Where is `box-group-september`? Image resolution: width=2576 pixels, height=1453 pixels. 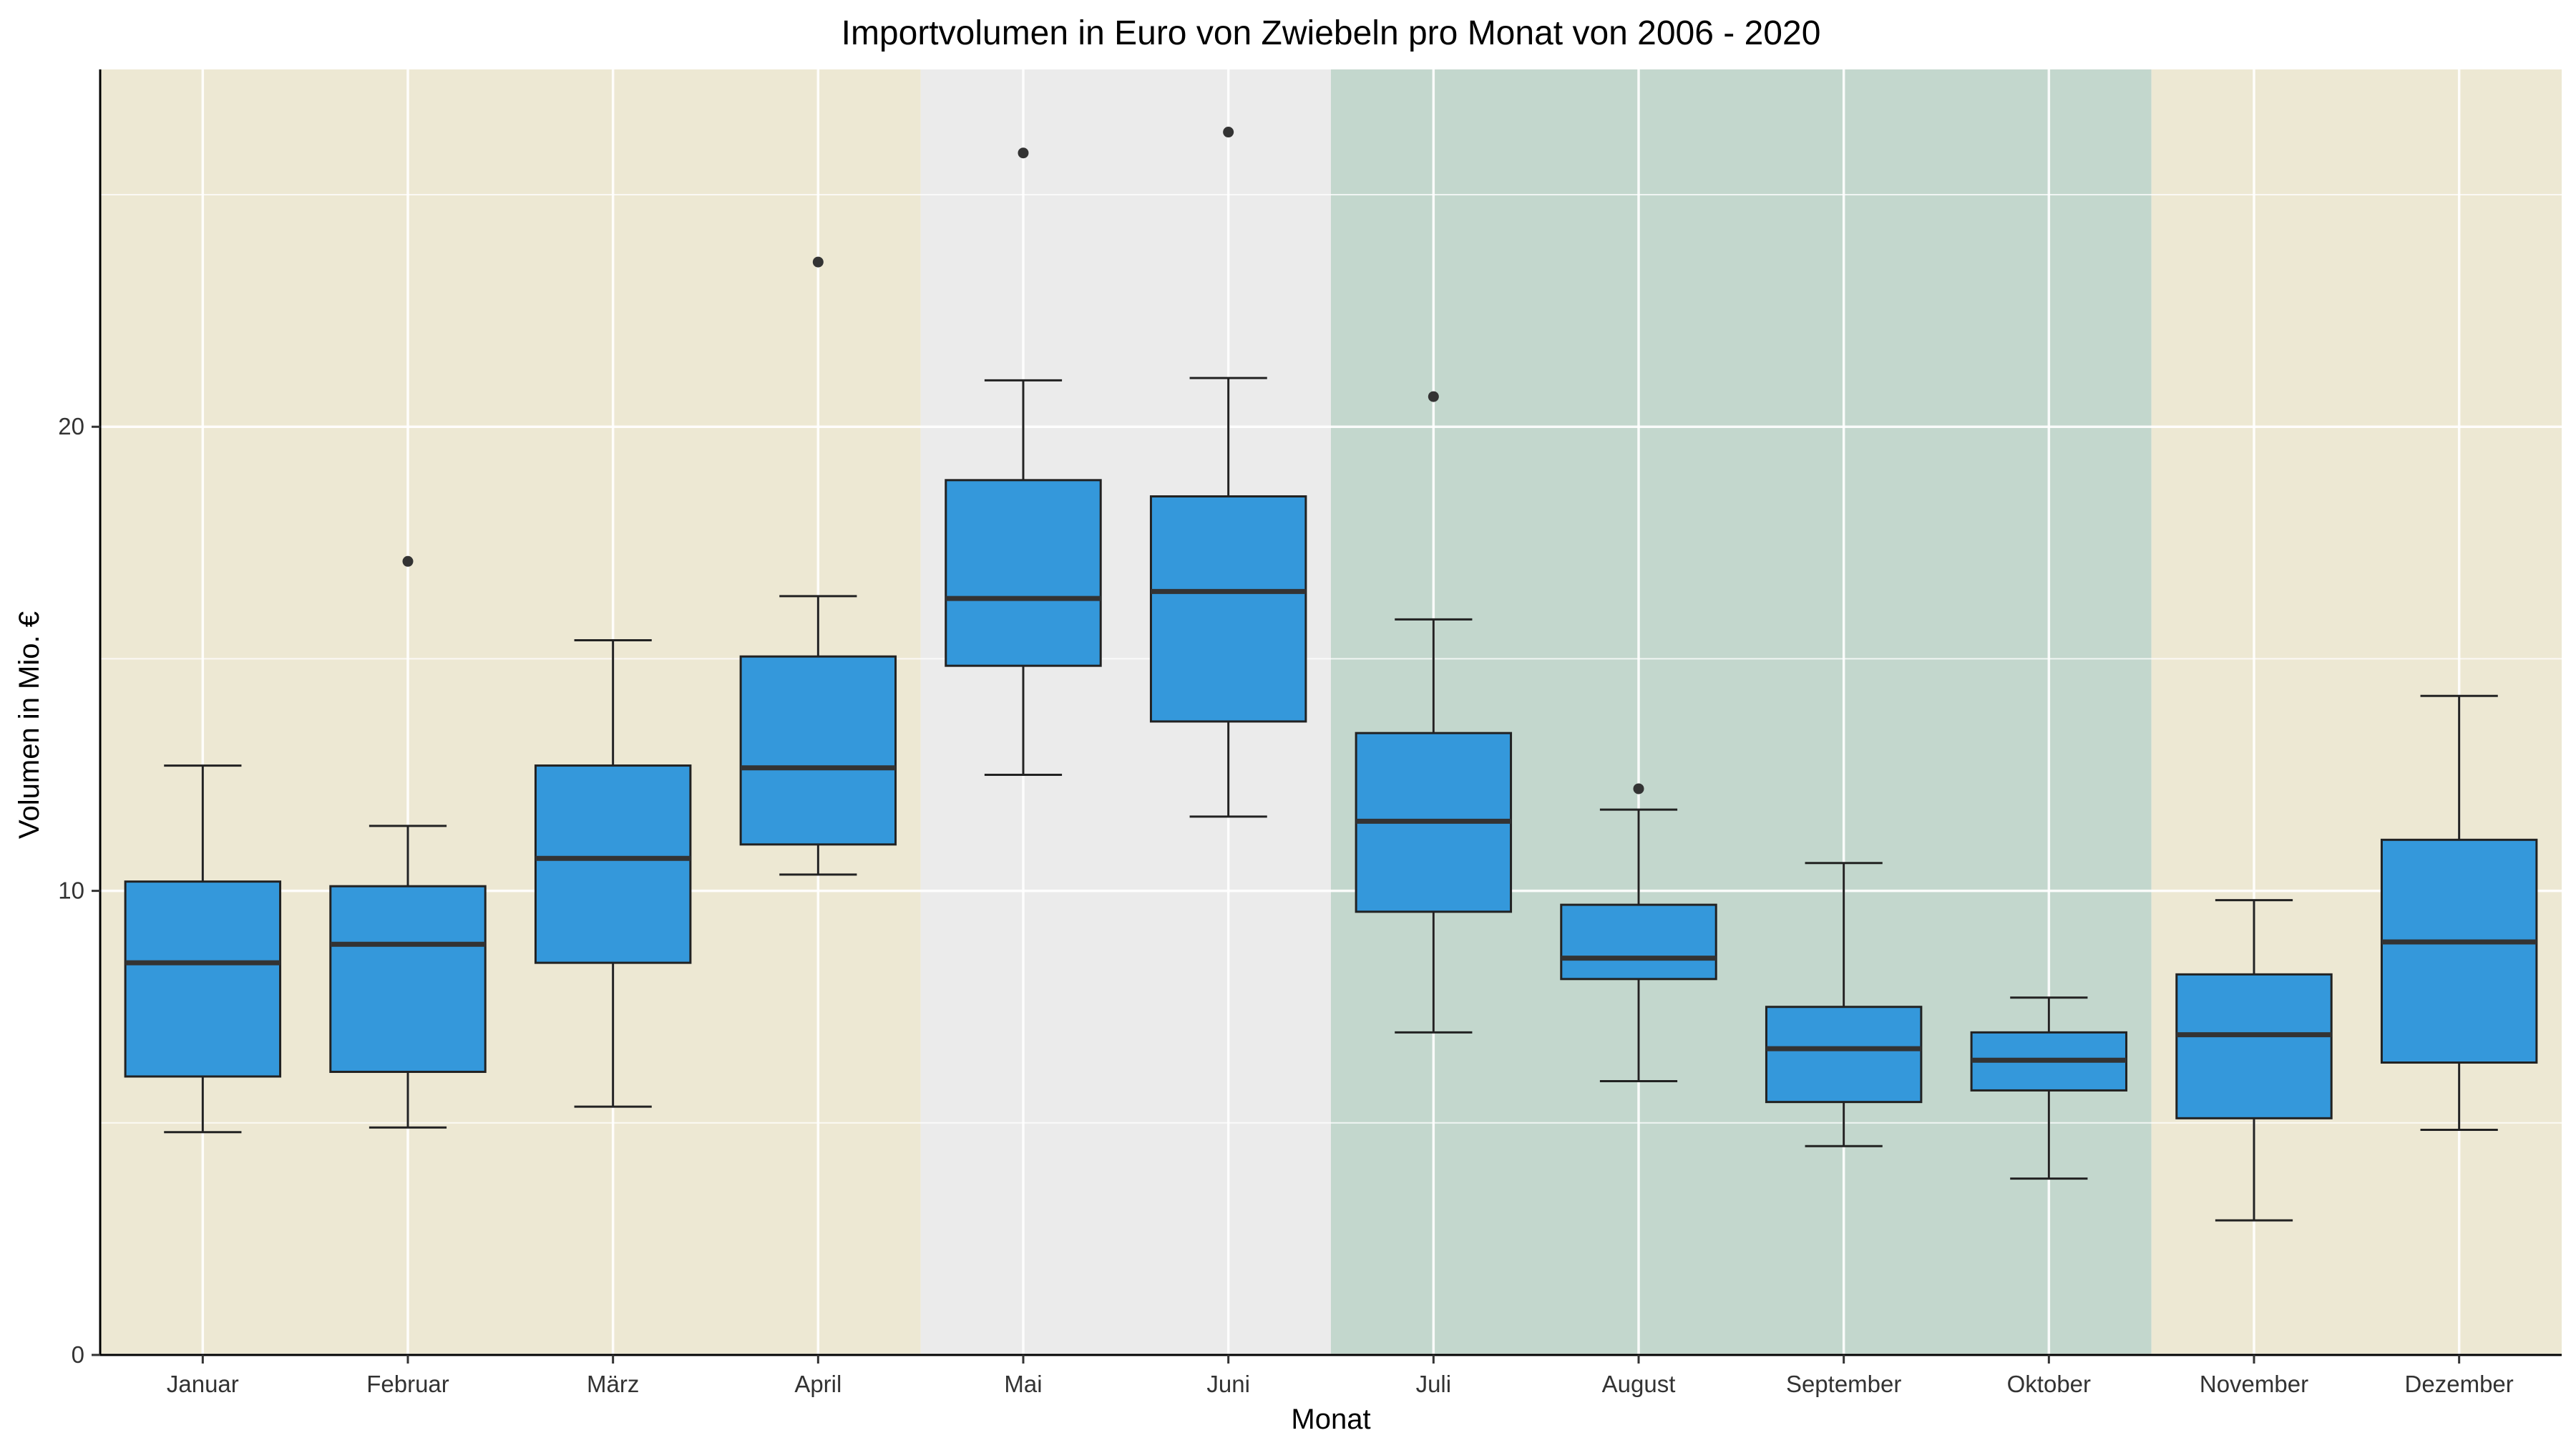 box-group-september is located at coordinates (1844, 1004).